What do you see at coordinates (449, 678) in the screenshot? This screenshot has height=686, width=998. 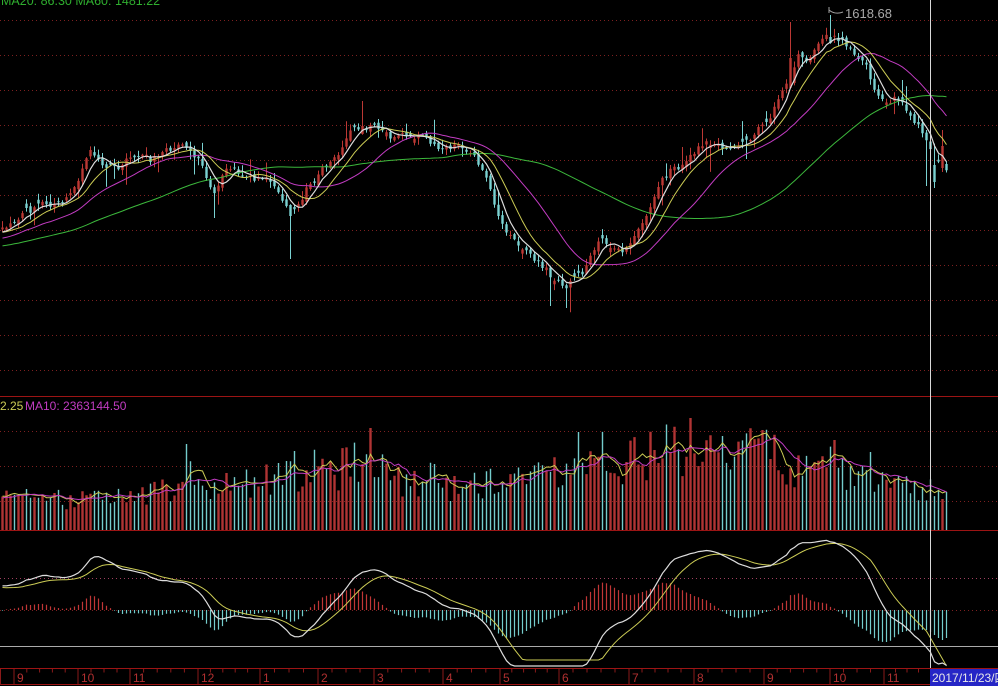 I see `svg-text: 4` at bounding box center [449, 678].